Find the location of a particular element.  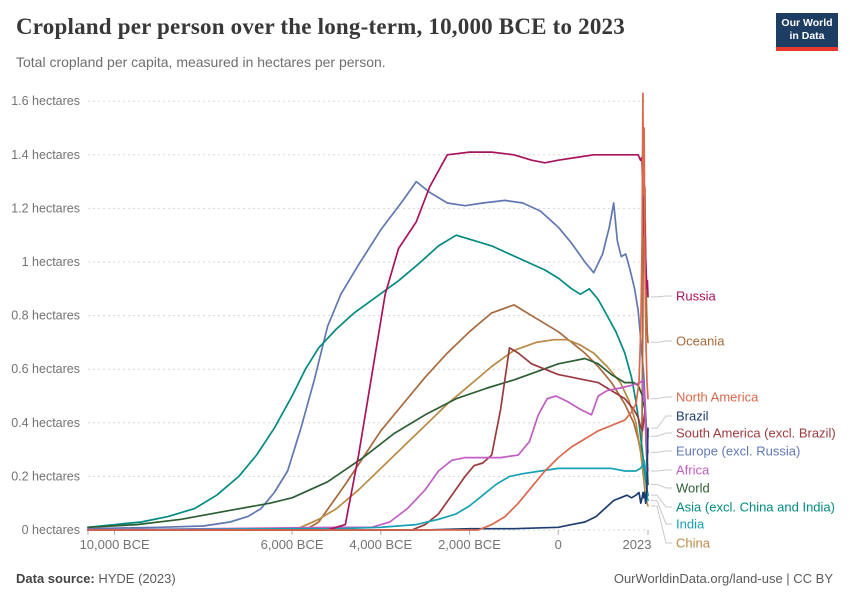

y-tick-label: 0 hectares is located at coordinates (51, 530).